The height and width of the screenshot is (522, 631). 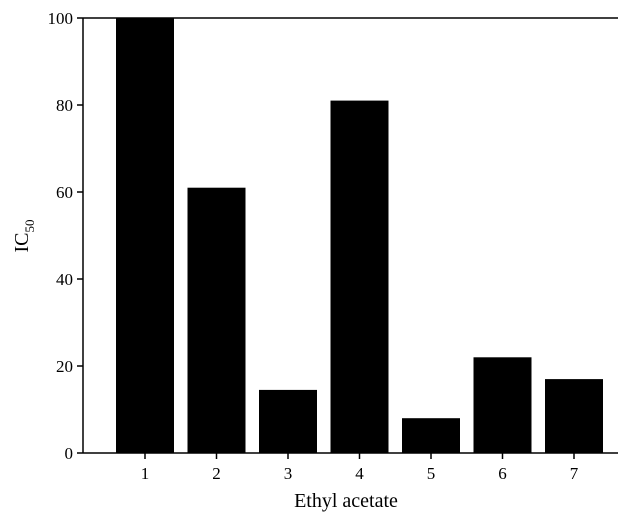 What do you see at coordinates (216, 473) in the screenshot?
I see `x-tick-label-2: 2` at bounding box center [216, 473].